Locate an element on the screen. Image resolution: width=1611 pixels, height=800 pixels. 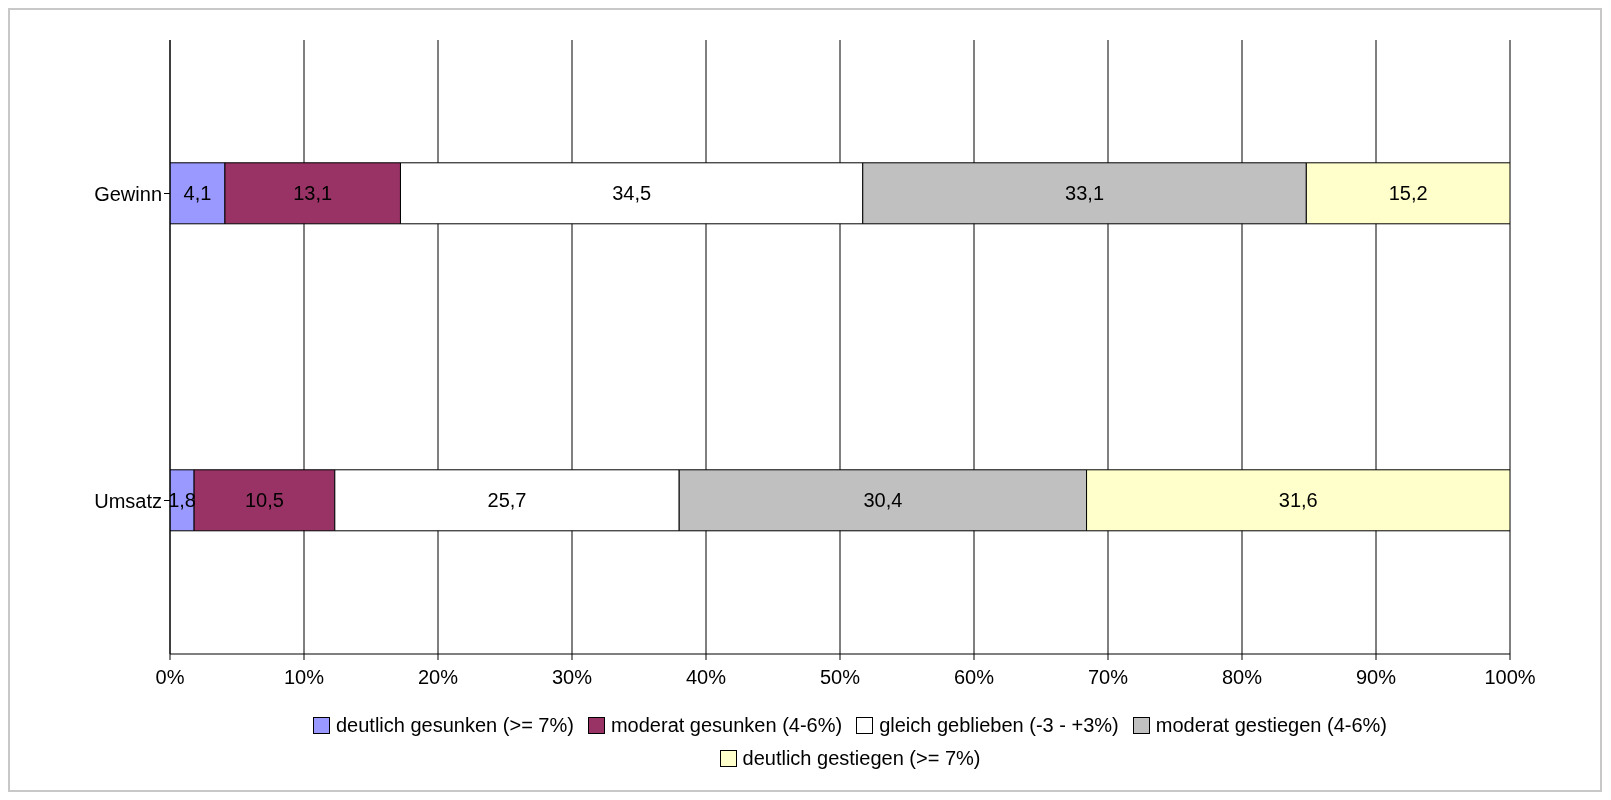
x-tick-label: 50% is located at coordinates (840, 677).